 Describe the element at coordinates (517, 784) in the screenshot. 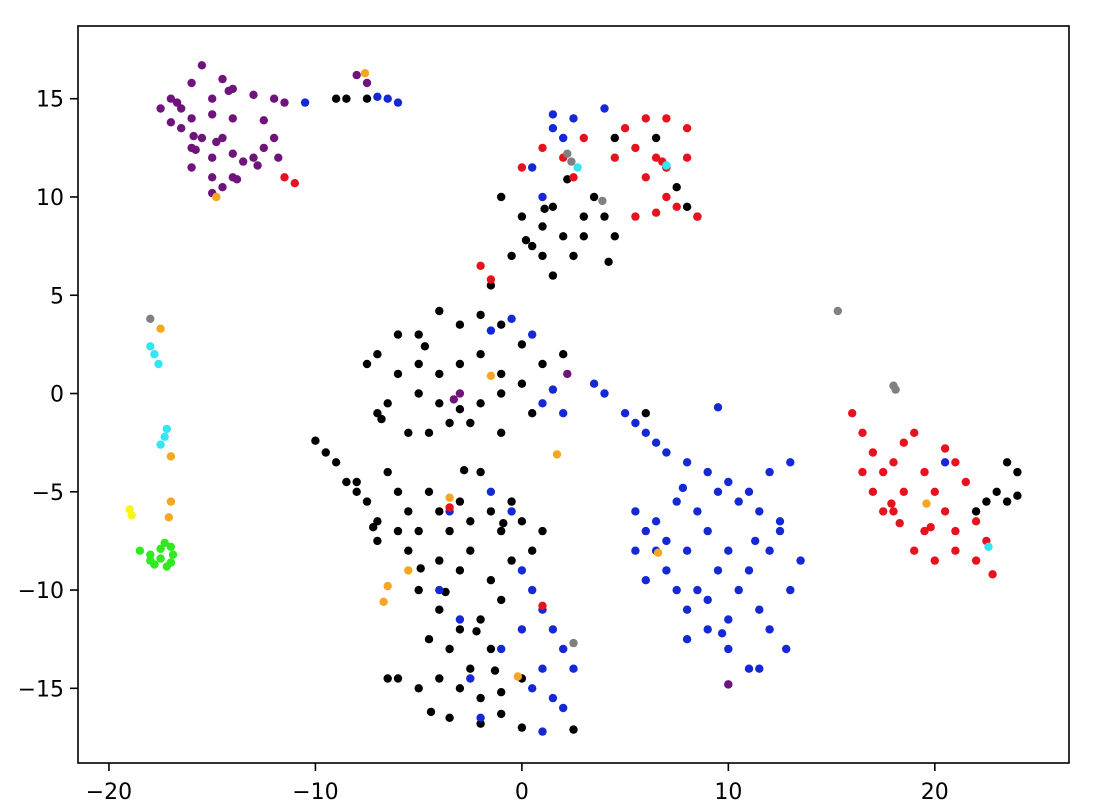

I see `x-axis: −20 −10 0 10 20` at that location.